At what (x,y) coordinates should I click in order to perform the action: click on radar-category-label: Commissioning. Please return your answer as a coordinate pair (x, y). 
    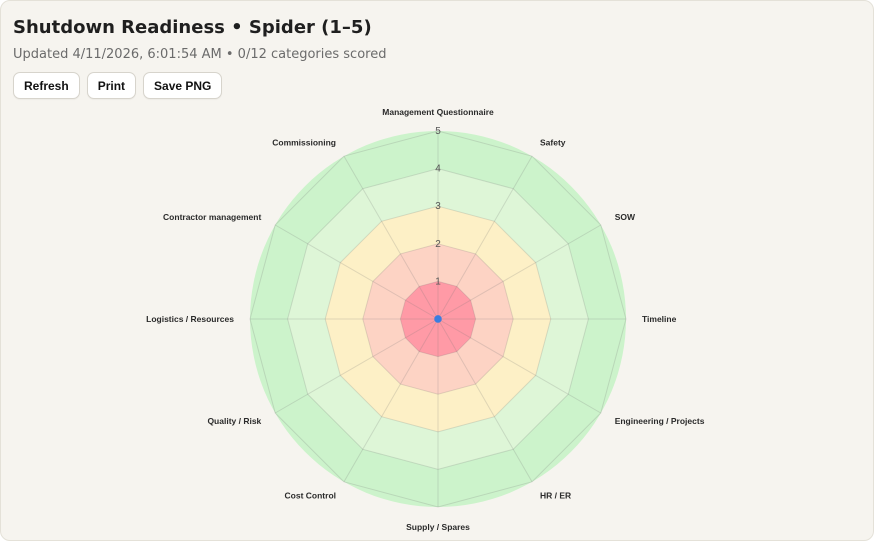
    Looking at the image, I should click on (304, 142).